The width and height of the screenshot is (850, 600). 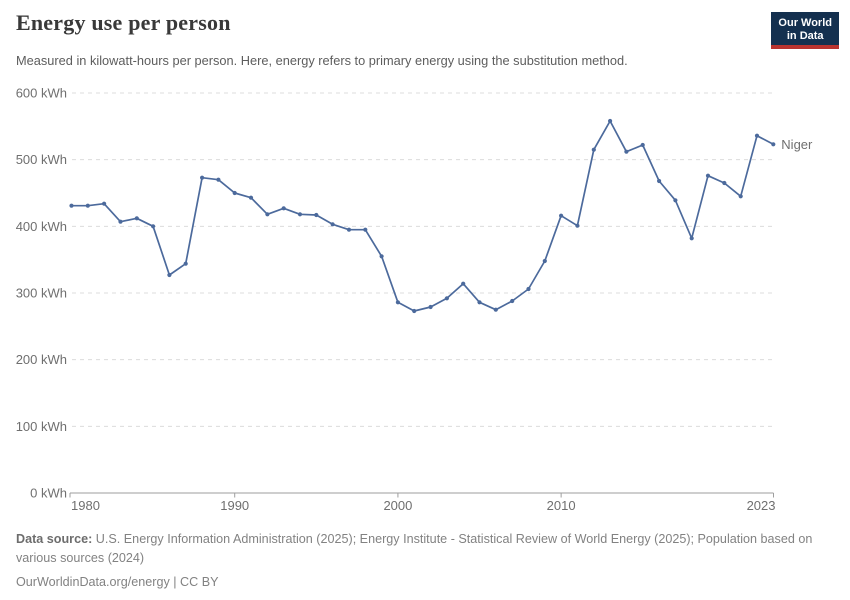 What do you see at coordinates (41, 159) in the screenshot?
I see `y-tick-label: 500 kWh` at bounding box center [41, 159].